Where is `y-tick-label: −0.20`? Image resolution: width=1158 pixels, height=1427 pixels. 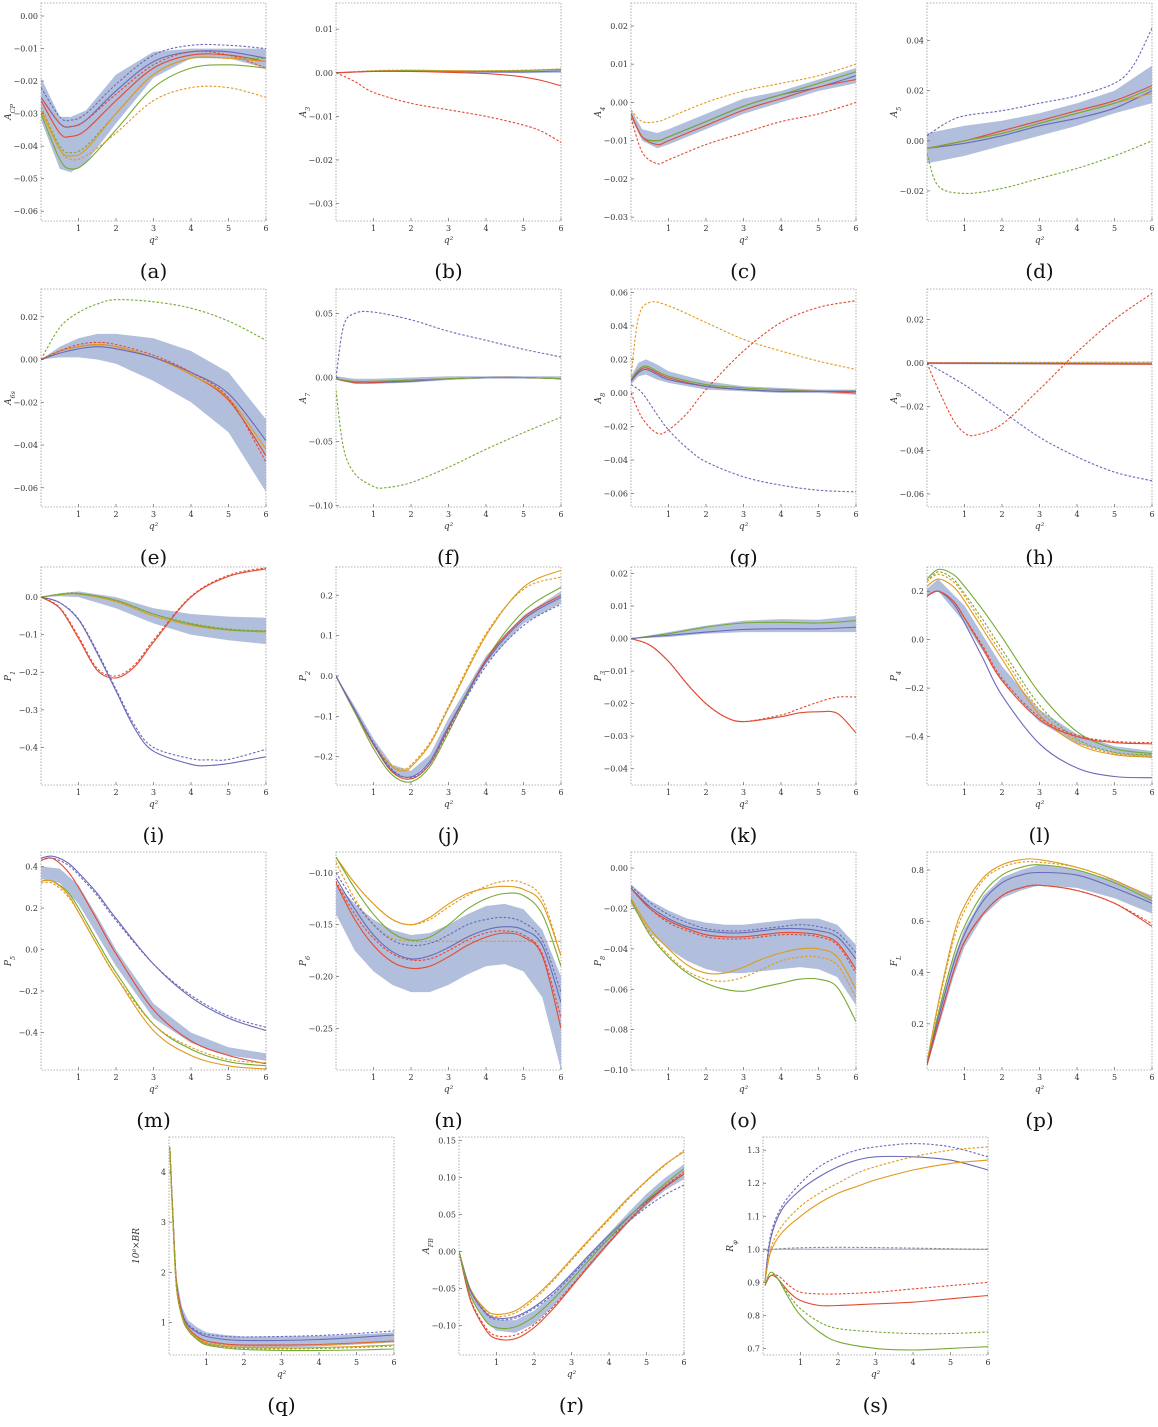
y-tick-label: −0.20 is located at coordinates (320, 977).